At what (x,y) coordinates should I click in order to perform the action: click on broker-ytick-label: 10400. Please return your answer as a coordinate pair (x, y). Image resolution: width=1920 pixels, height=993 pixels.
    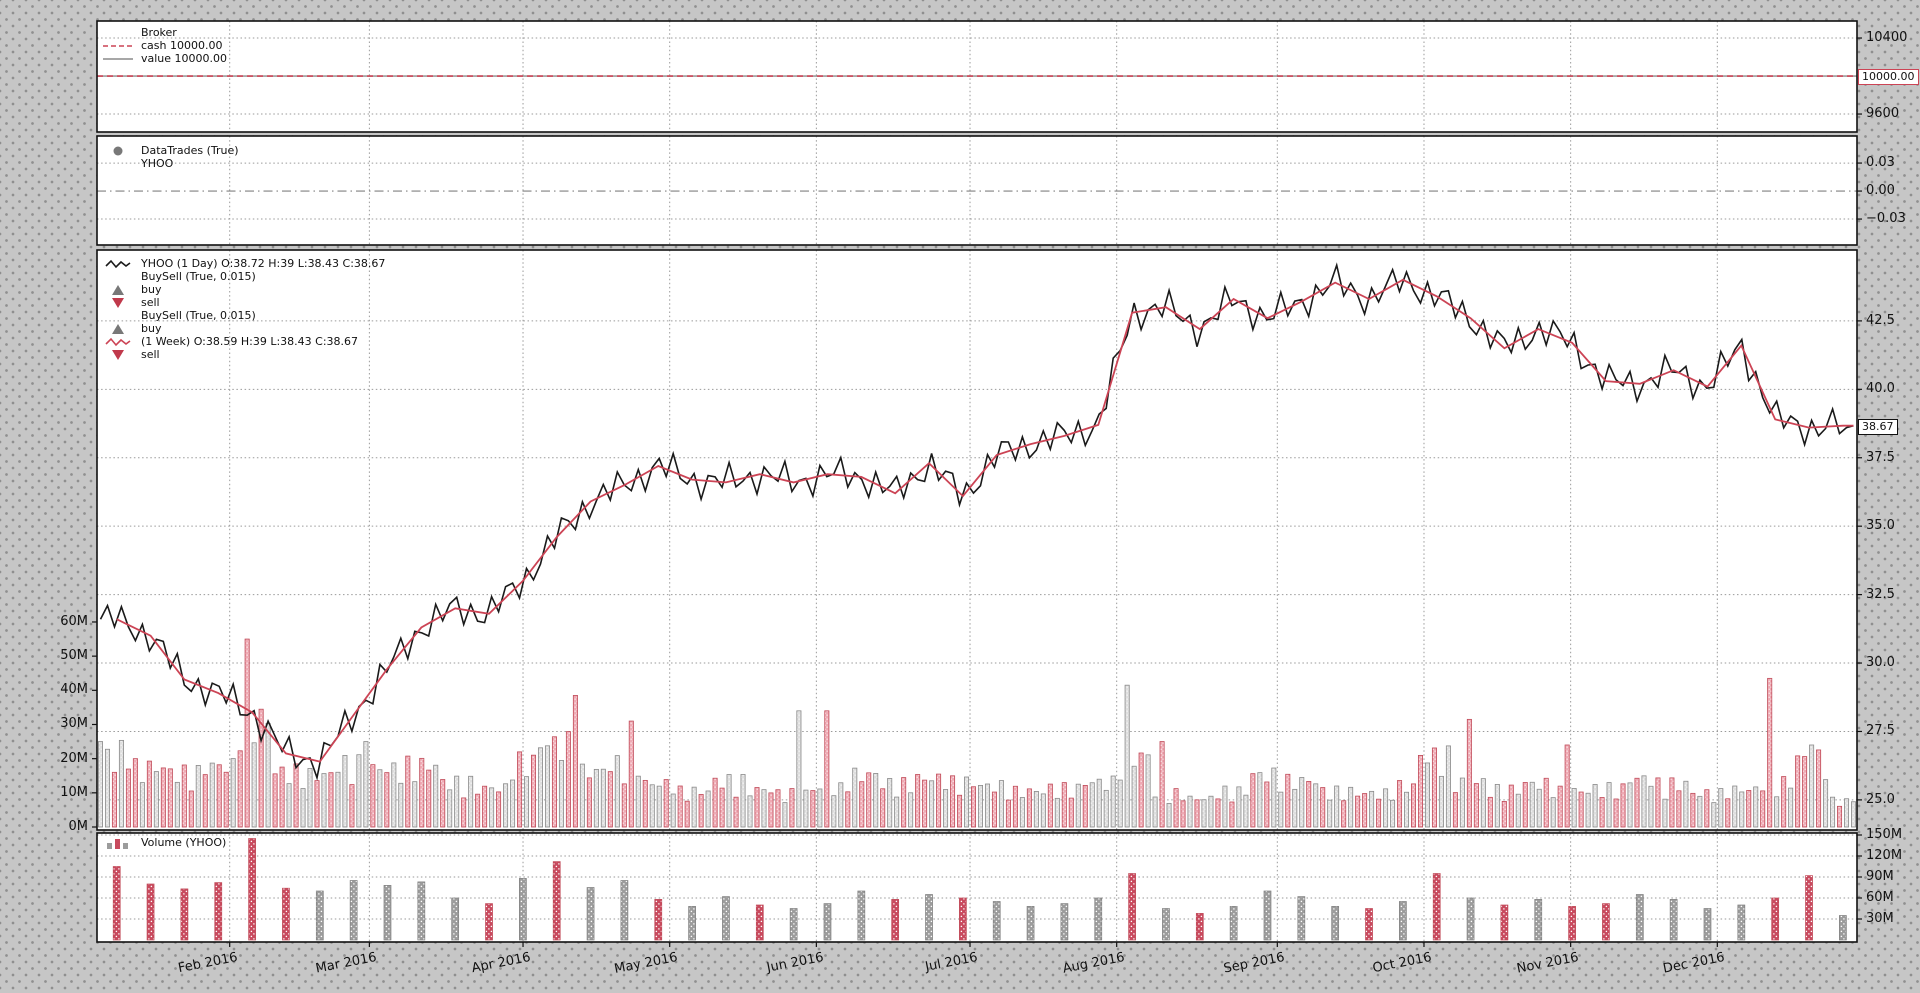
    Looking at the image, I should click on (1887, 37).